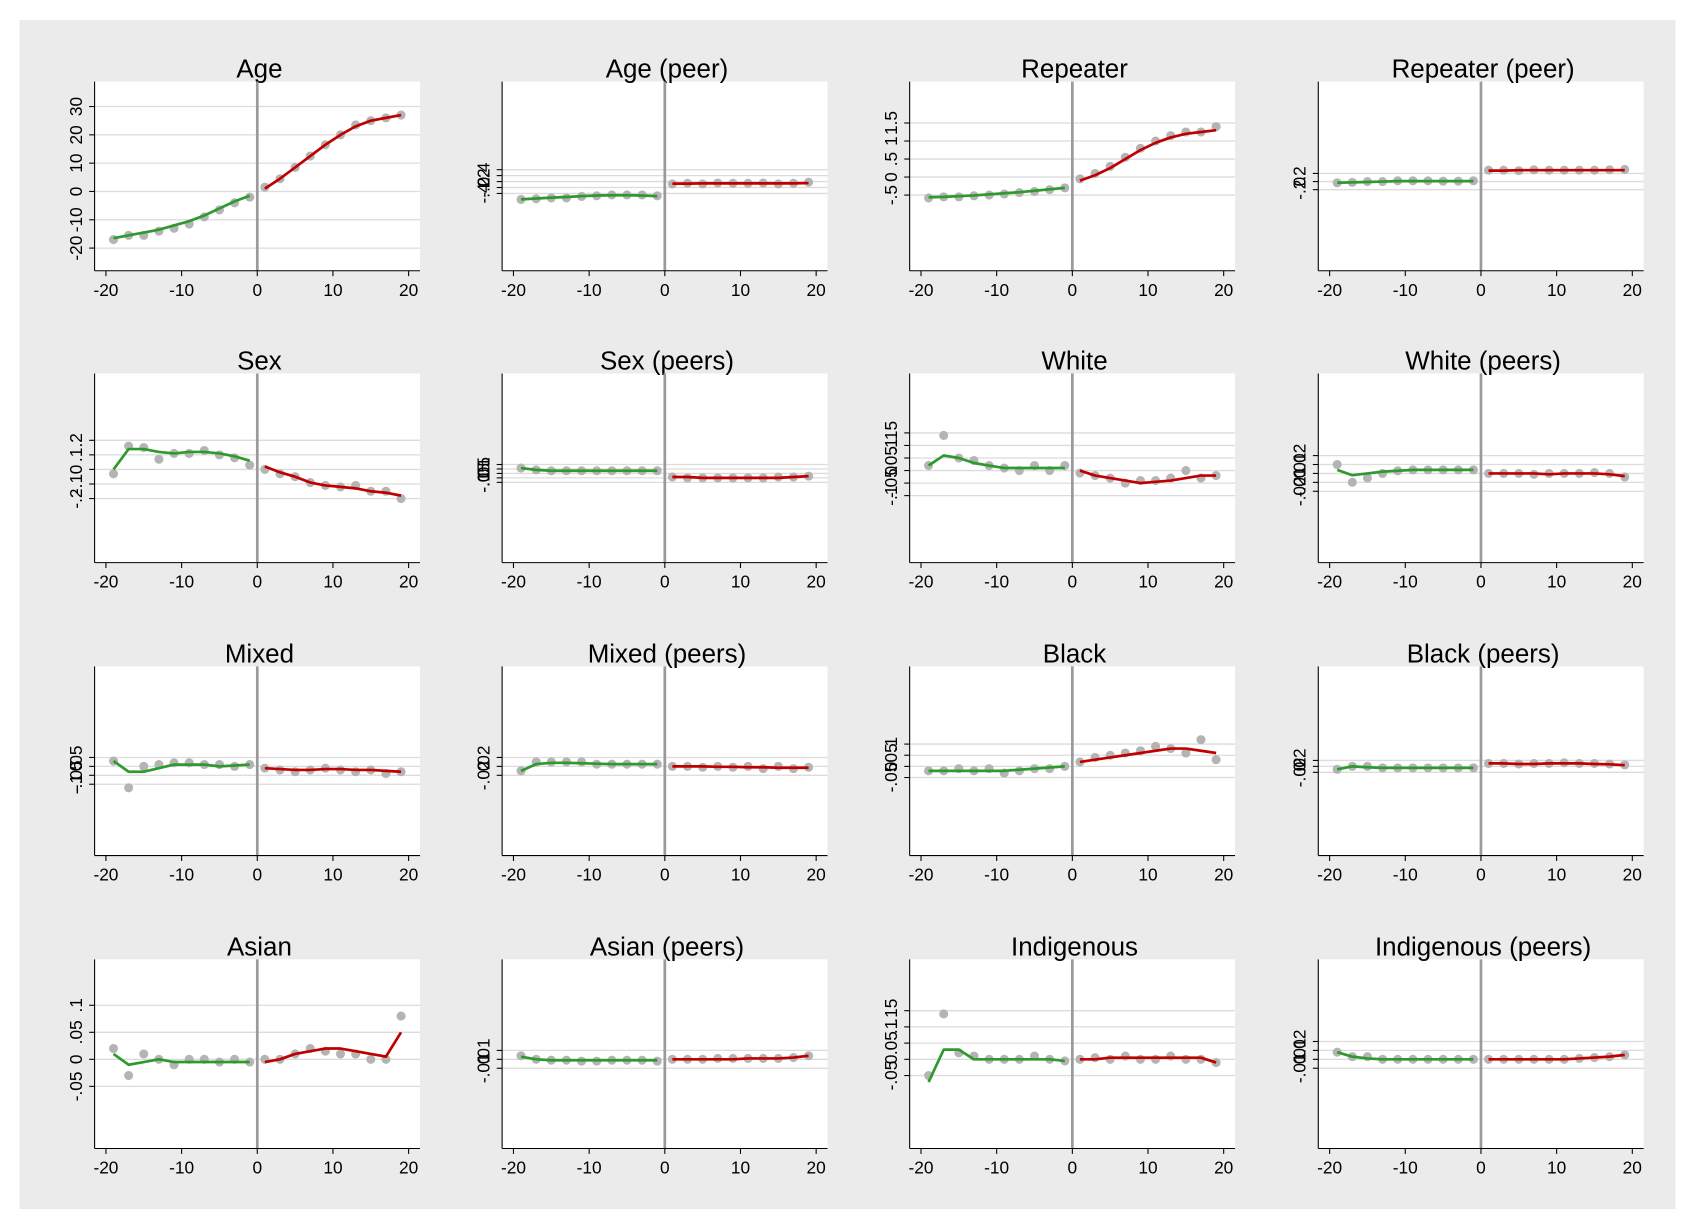 The width and height of the screenshot is (1695, 1229). I want to click on panel: White (peers)-.02-.010.01.02-20 -10 0 10 20, so click(1467, 469).